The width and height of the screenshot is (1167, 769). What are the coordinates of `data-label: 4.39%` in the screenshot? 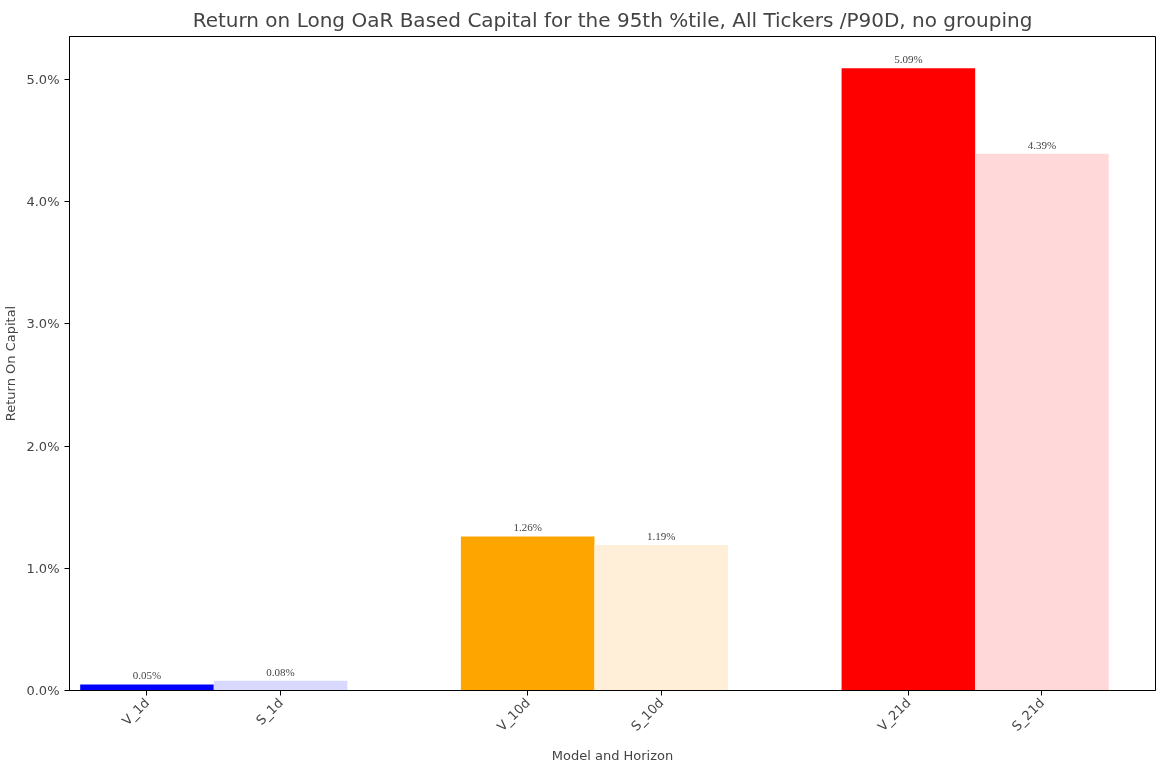 It's located at (1042, 144).